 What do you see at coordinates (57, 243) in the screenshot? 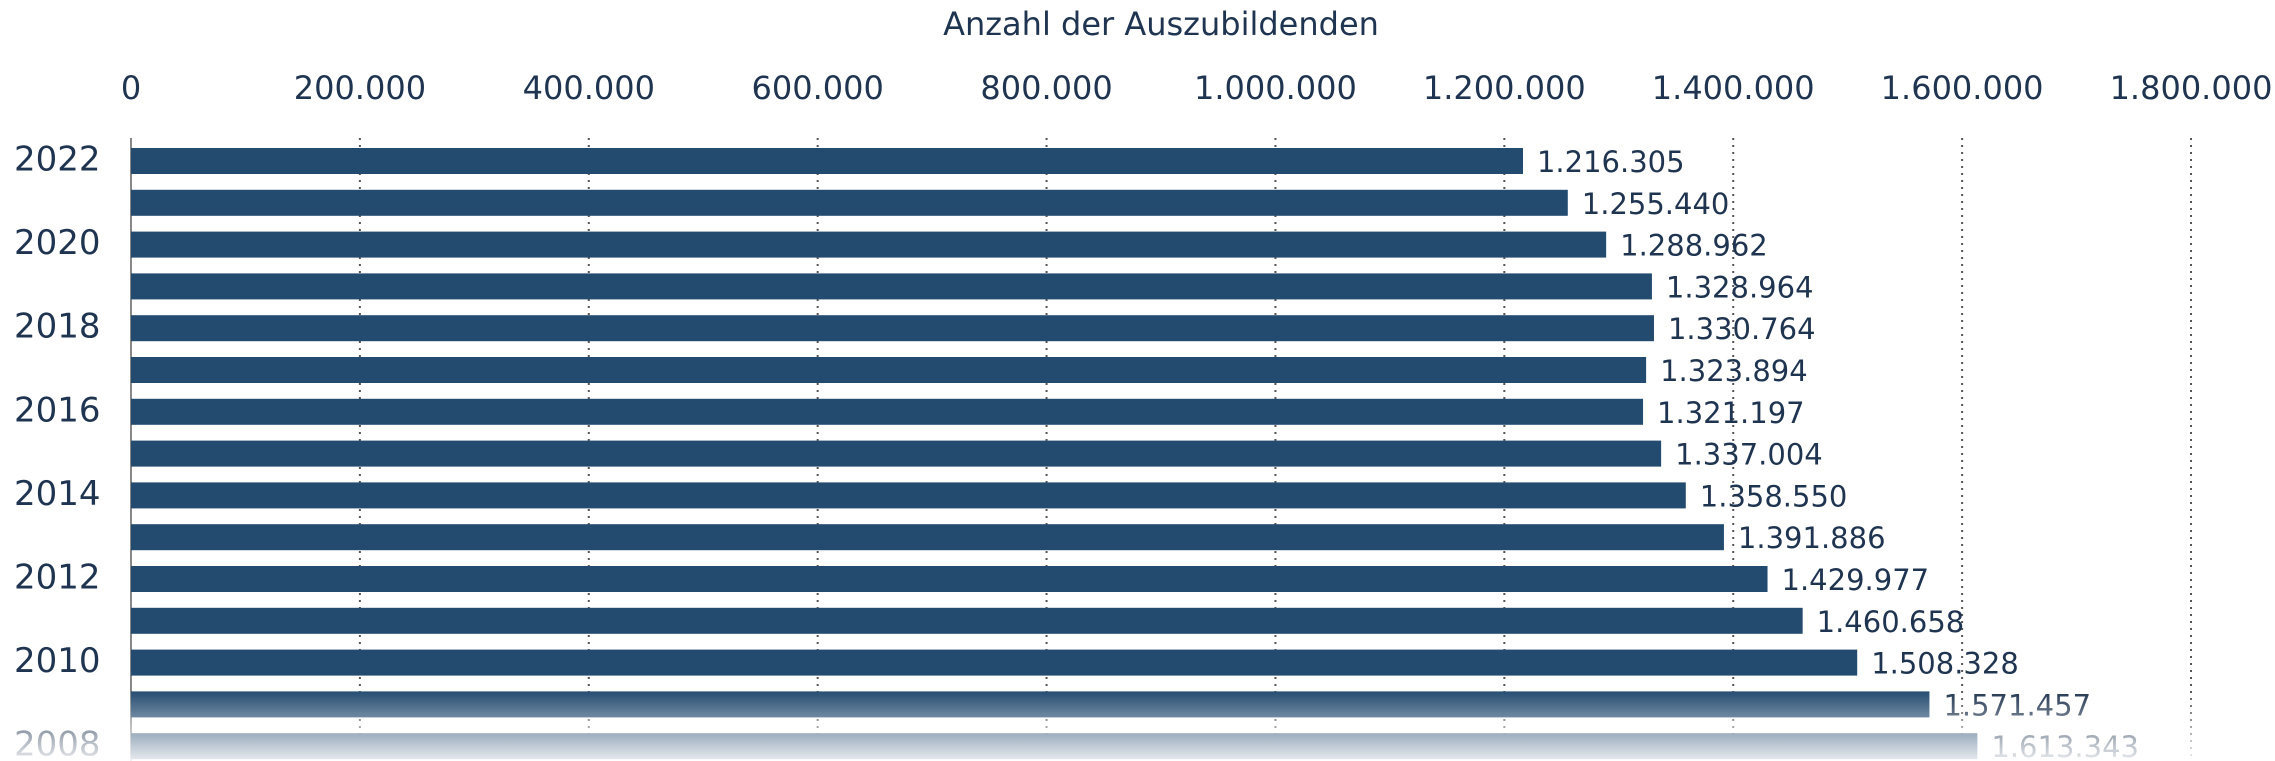
I see `y-tick-label: 2020` at bounding box center [57, 243].